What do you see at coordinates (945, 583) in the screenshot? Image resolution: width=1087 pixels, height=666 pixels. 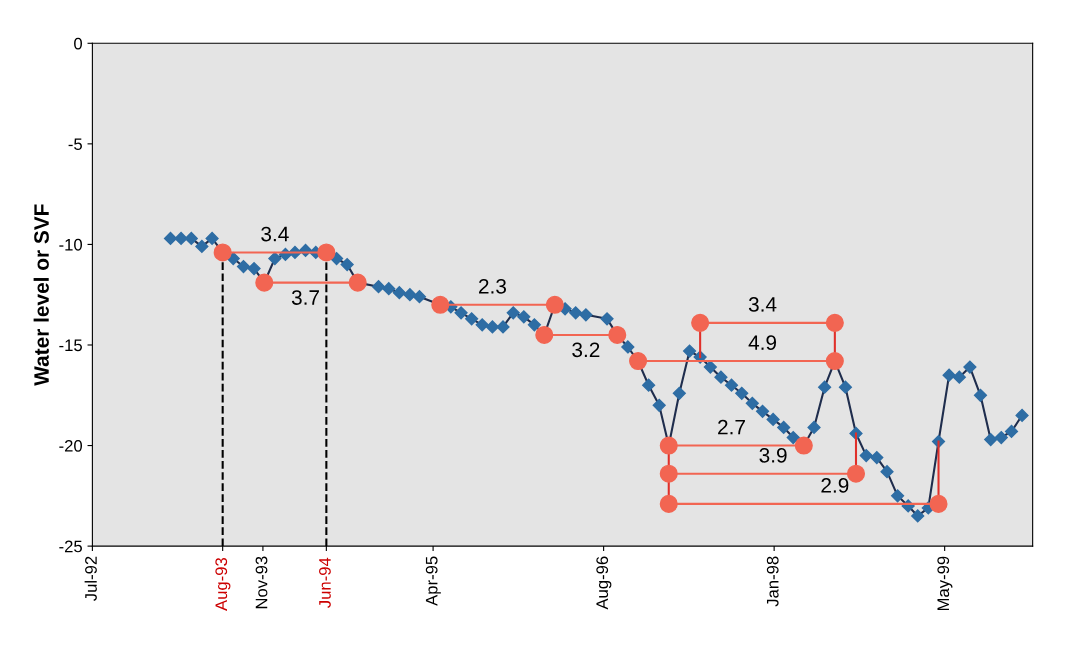 I see `x-tick-label: May-99` at bounding box center [945, 583].